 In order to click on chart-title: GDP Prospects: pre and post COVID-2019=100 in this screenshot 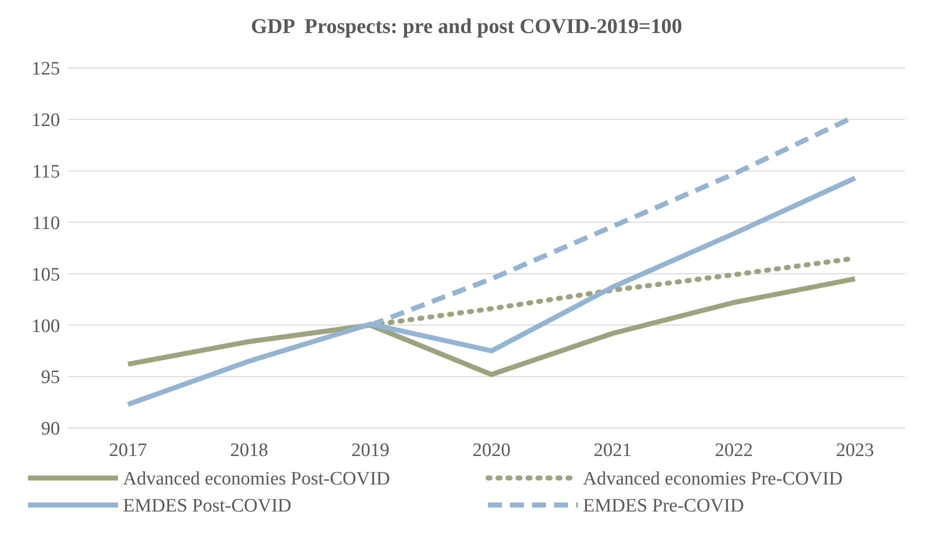, I will do `click(466, 26)`.